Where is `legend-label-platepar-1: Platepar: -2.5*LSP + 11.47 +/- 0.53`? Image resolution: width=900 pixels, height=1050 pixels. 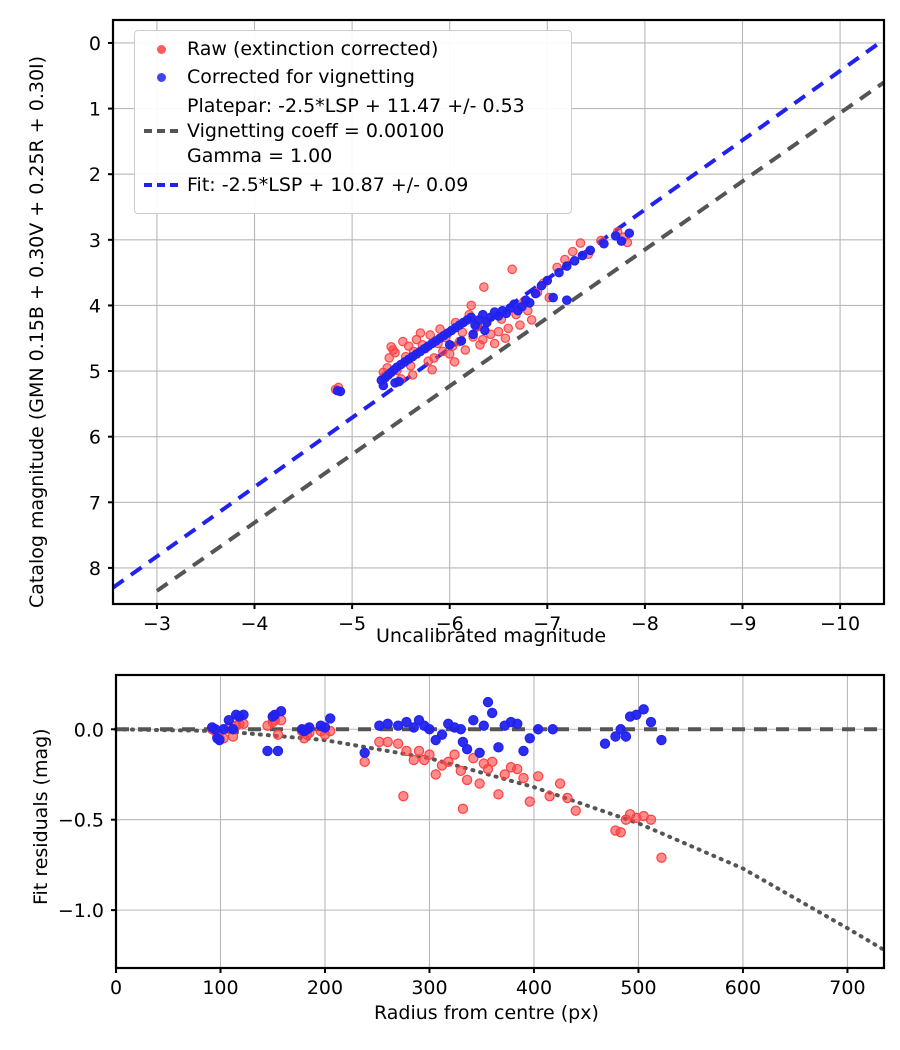 legend-label-platepar-1: Platepar: -2.5*LSP + 11.47 +/- 0.53 is located at coordinates (356, 105).